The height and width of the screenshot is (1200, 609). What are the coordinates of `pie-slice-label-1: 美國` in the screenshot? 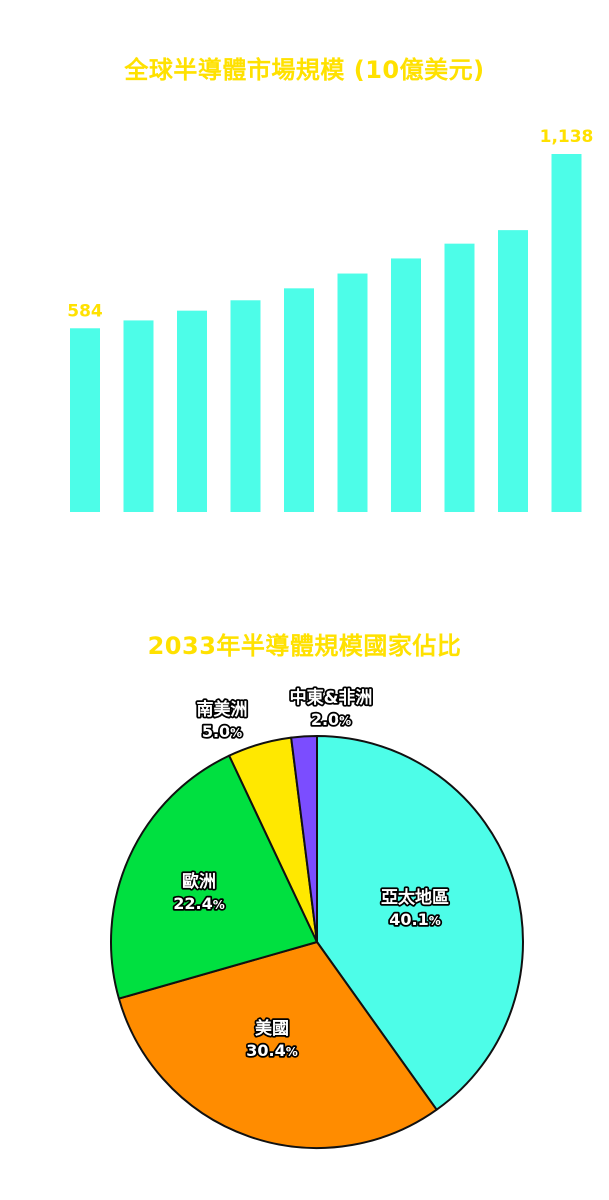 It's located at (272, 1028).